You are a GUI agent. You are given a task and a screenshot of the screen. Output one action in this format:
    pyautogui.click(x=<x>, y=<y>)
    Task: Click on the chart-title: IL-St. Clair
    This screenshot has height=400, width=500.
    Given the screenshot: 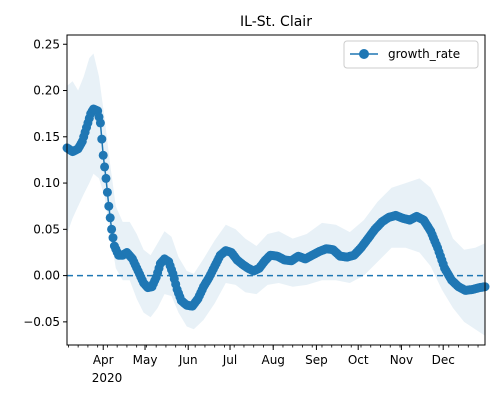 What is the action you would take?
    pyautogui.click(x=276, y=22)
    